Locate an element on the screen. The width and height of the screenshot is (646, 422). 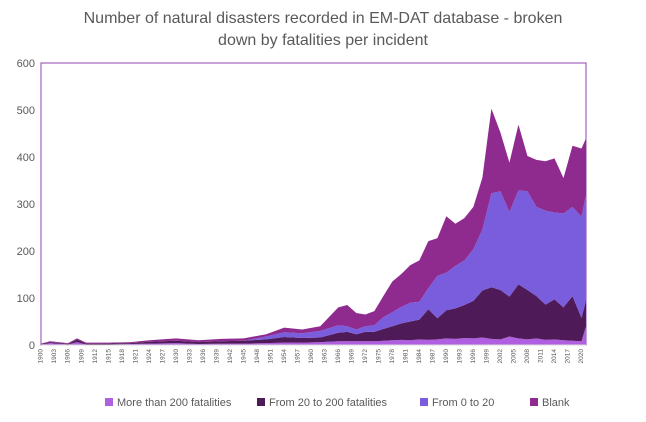
x-tick-label: 1990 is located at coordinates (446, 356).